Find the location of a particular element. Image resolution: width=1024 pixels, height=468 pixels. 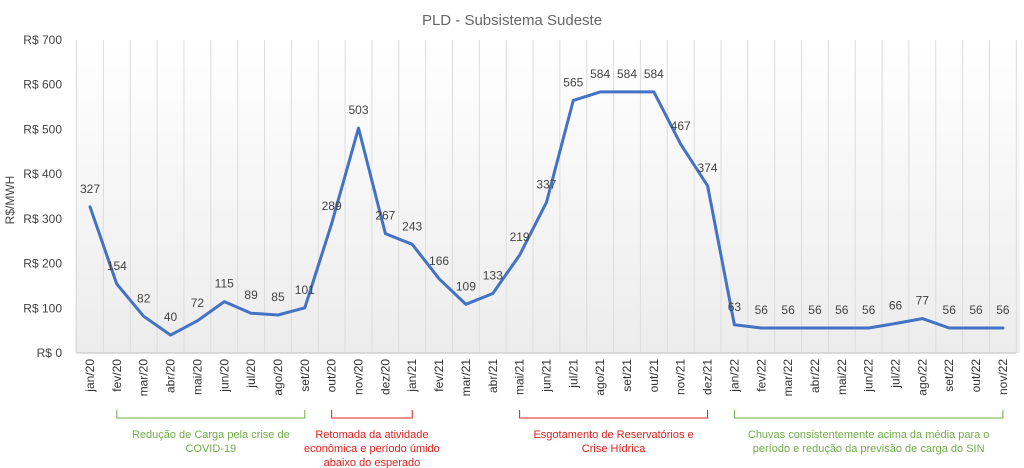

annotation-text: econômica e período úmido is located at coordinates (372, 449).